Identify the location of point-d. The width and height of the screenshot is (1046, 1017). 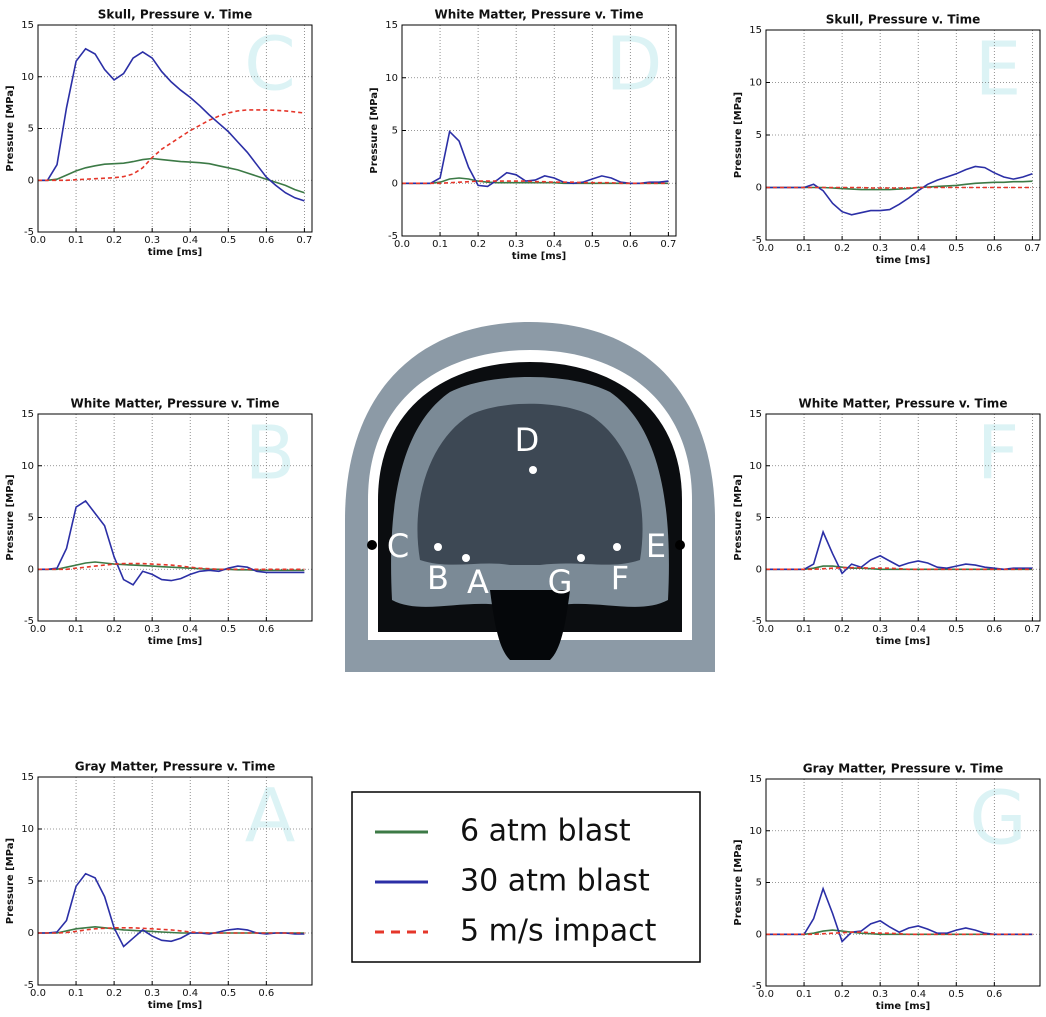
(533, 470).